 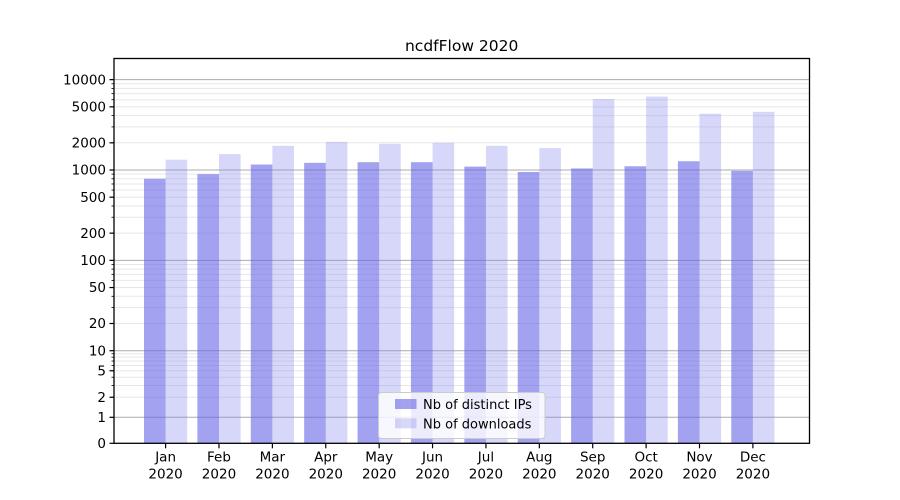 What do you see at coordinates (477, 405) in the screenshot?
I see `legend-label-distinct-ips: Nb of distinct IPs` at bounding box center [477, 405].